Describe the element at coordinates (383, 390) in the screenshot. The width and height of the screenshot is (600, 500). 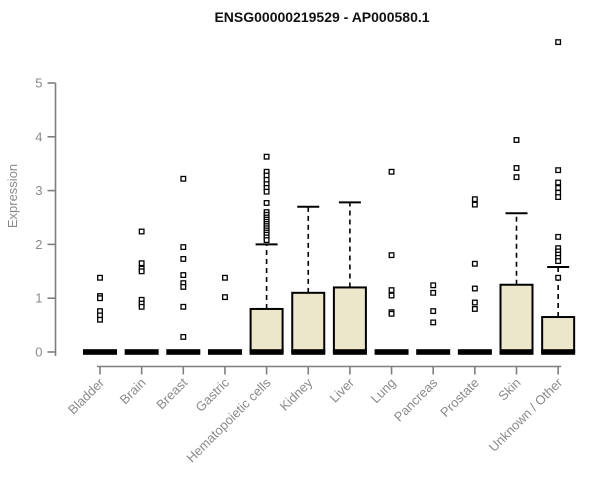
I see `x-tick-label-lung: Lung` at that location.